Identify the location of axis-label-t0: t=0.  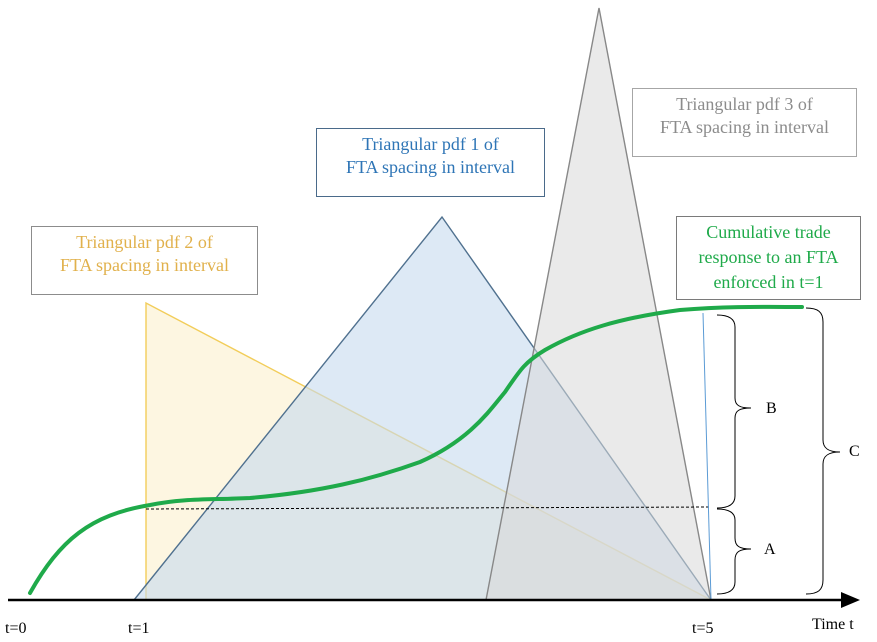
(16, 628).